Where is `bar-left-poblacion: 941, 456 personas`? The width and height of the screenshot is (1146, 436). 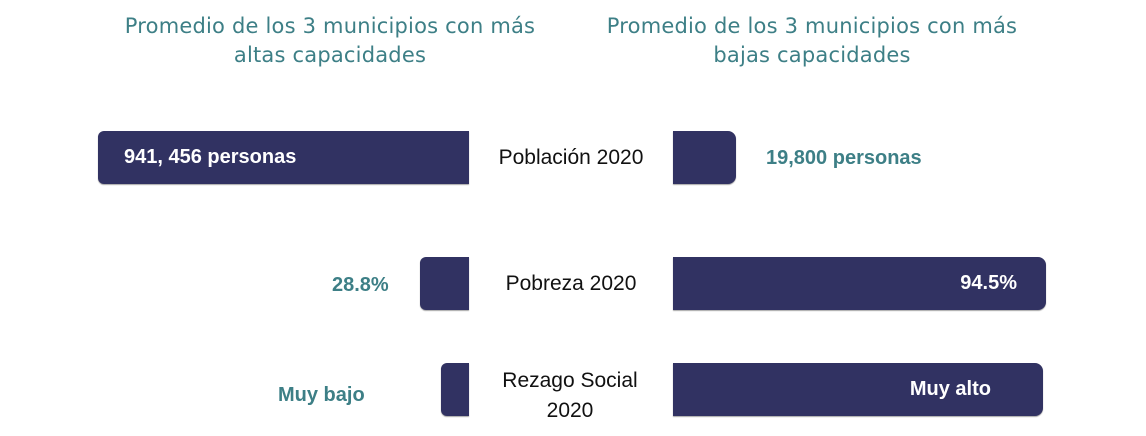 bar-left-poblacion: 941, 456 personas is located at coordinates (283, 157).